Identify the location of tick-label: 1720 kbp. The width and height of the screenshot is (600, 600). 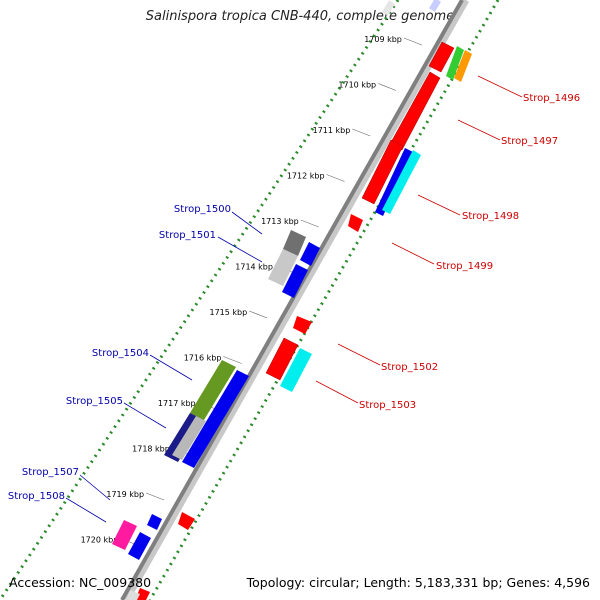
(100, 540).